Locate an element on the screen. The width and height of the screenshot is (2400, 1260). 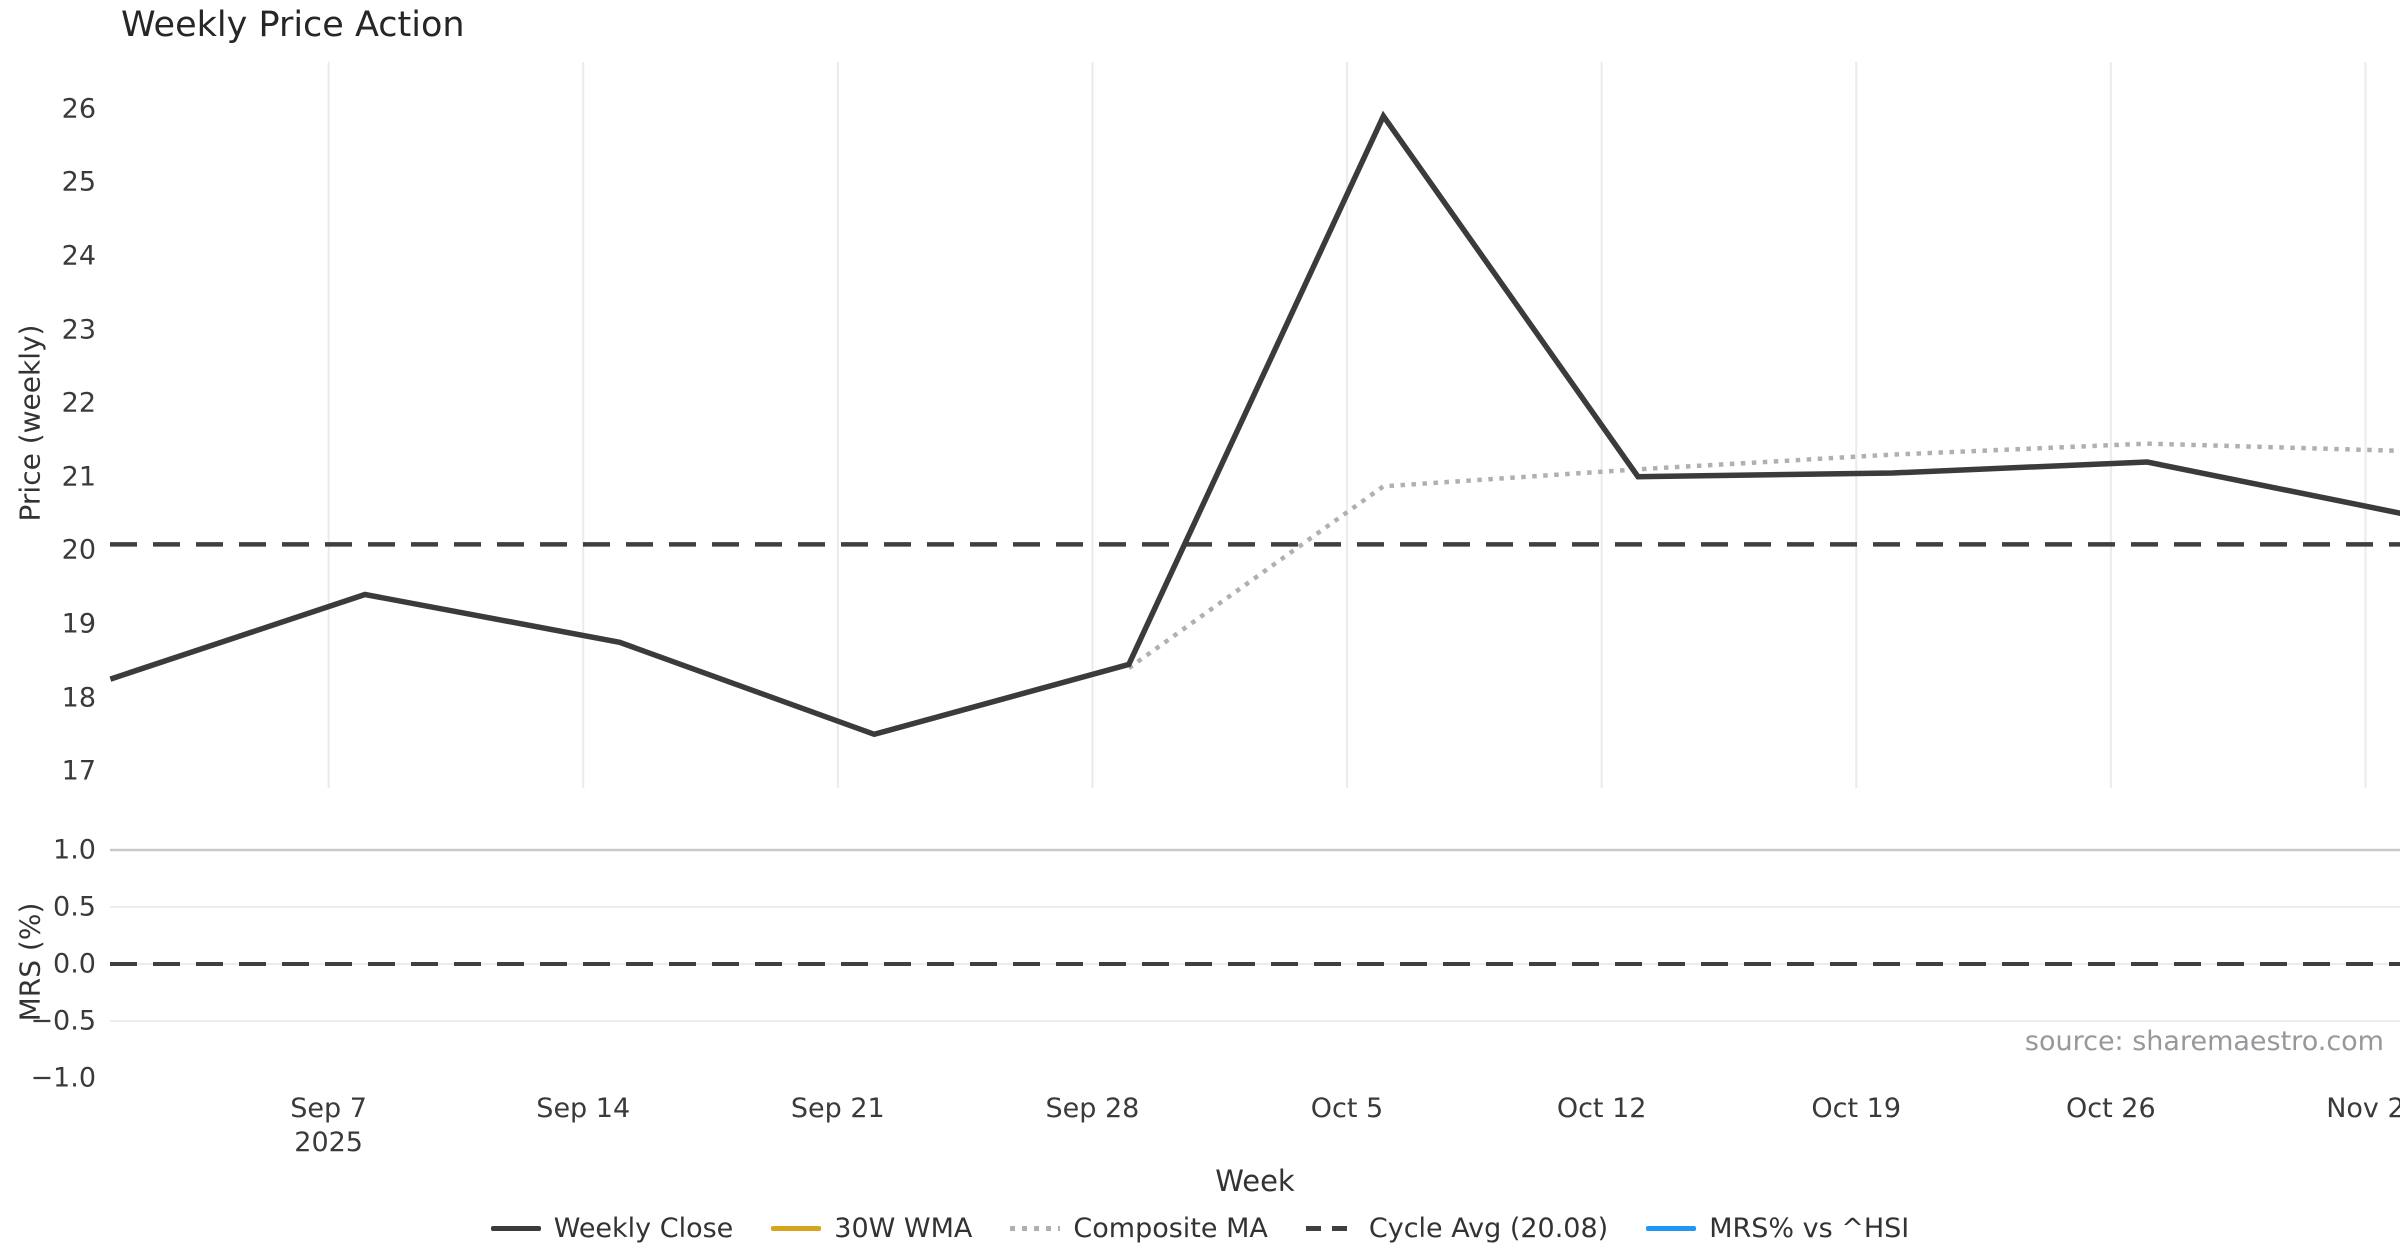
x-tick: Oct 26 is located at coordinates (2111, 1108).